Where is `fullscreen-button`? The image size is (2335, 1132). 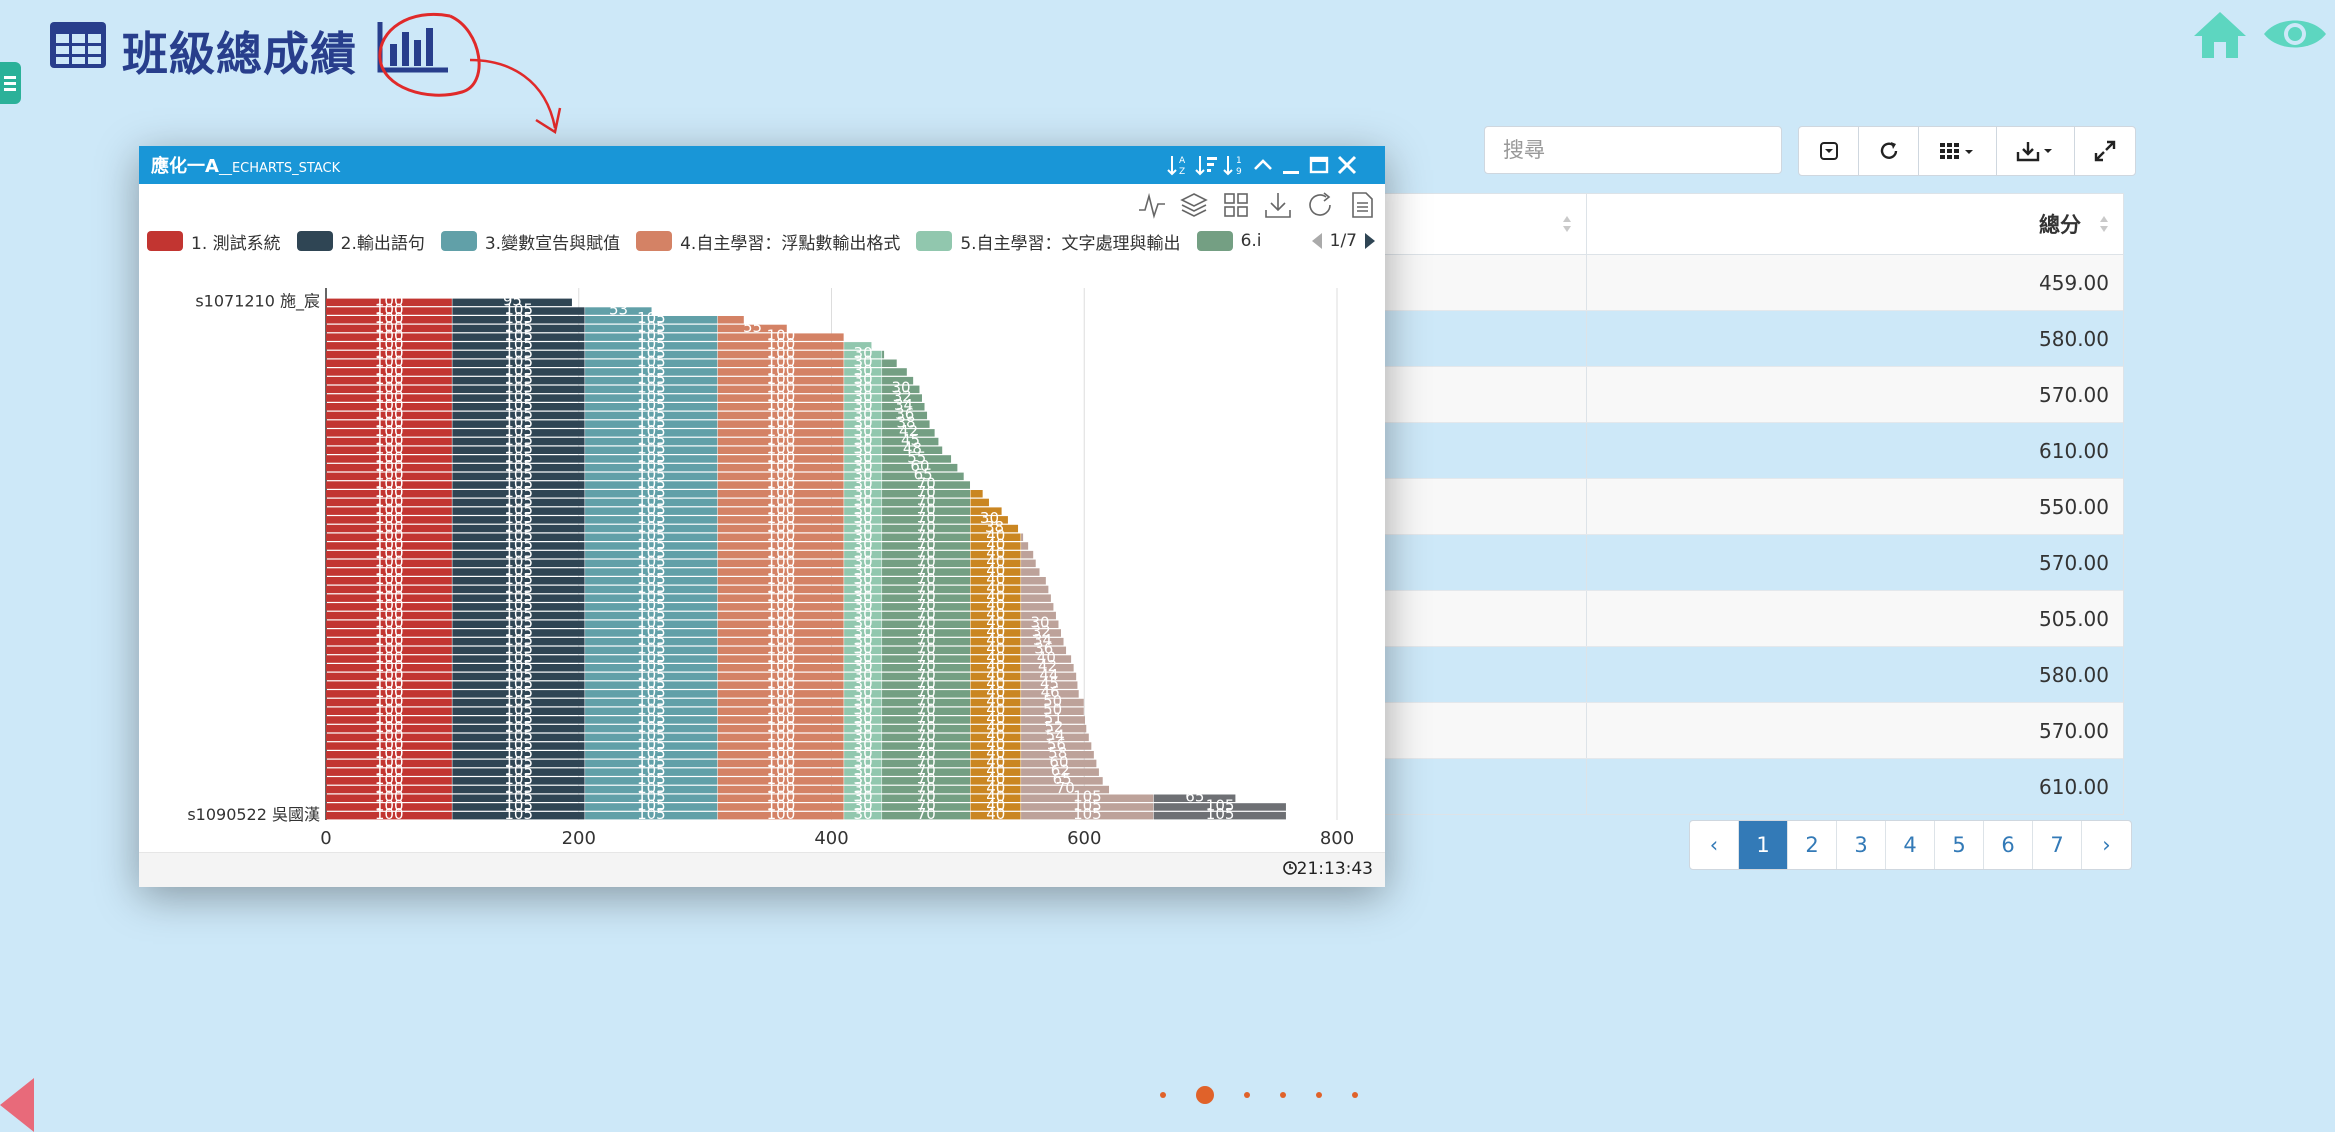
fullscreen-button is located at coordinates (2105, 151).